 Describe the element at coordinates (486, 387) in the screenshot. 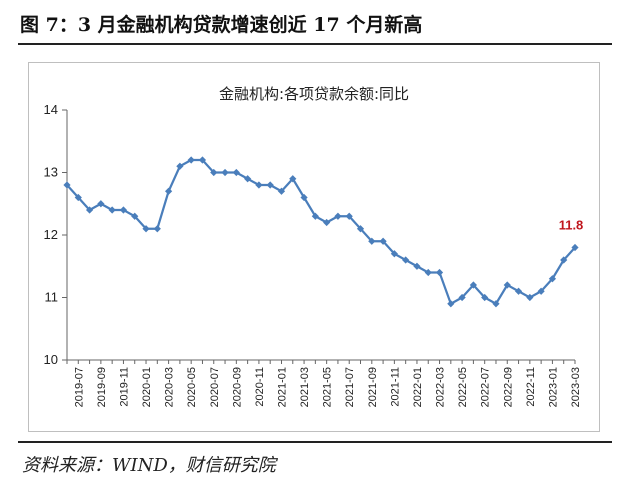

I see `x-tick-label: 2022-07` at that location.